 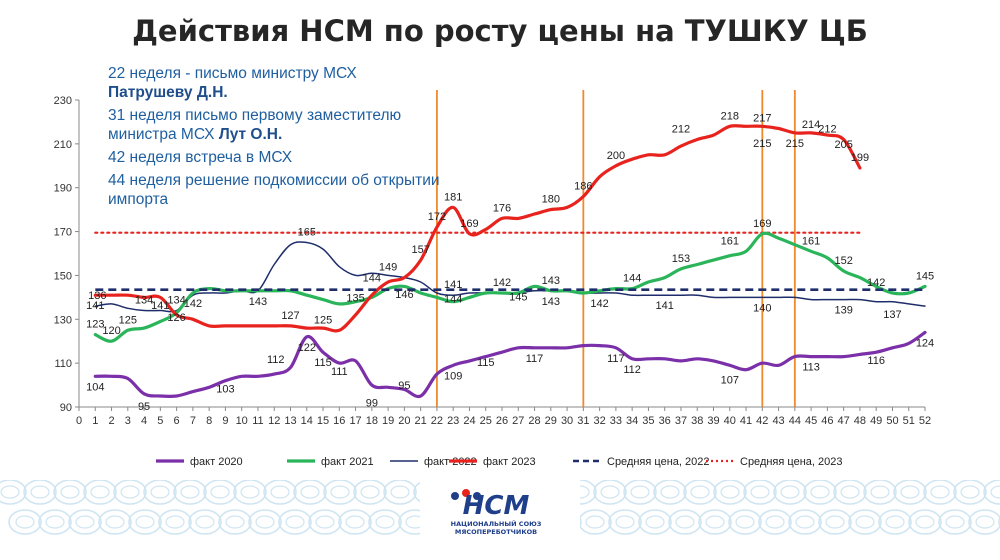 What do you see at coordinates (658, 462) in the screenshot?
I see `legend-label-avg2022: Средняя цена, 2022` at bounding box center [658, 462].